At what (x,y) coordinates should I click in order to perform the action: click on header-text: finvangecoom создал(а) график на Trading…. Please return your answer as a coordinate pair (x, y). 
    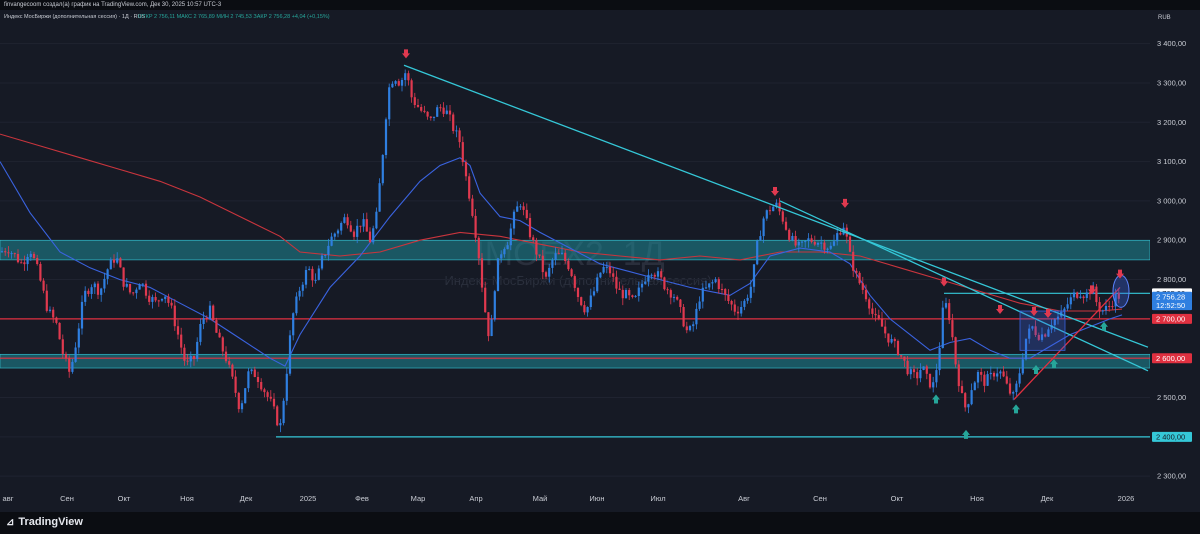
    Looking at the image, I should click on (113, 5).